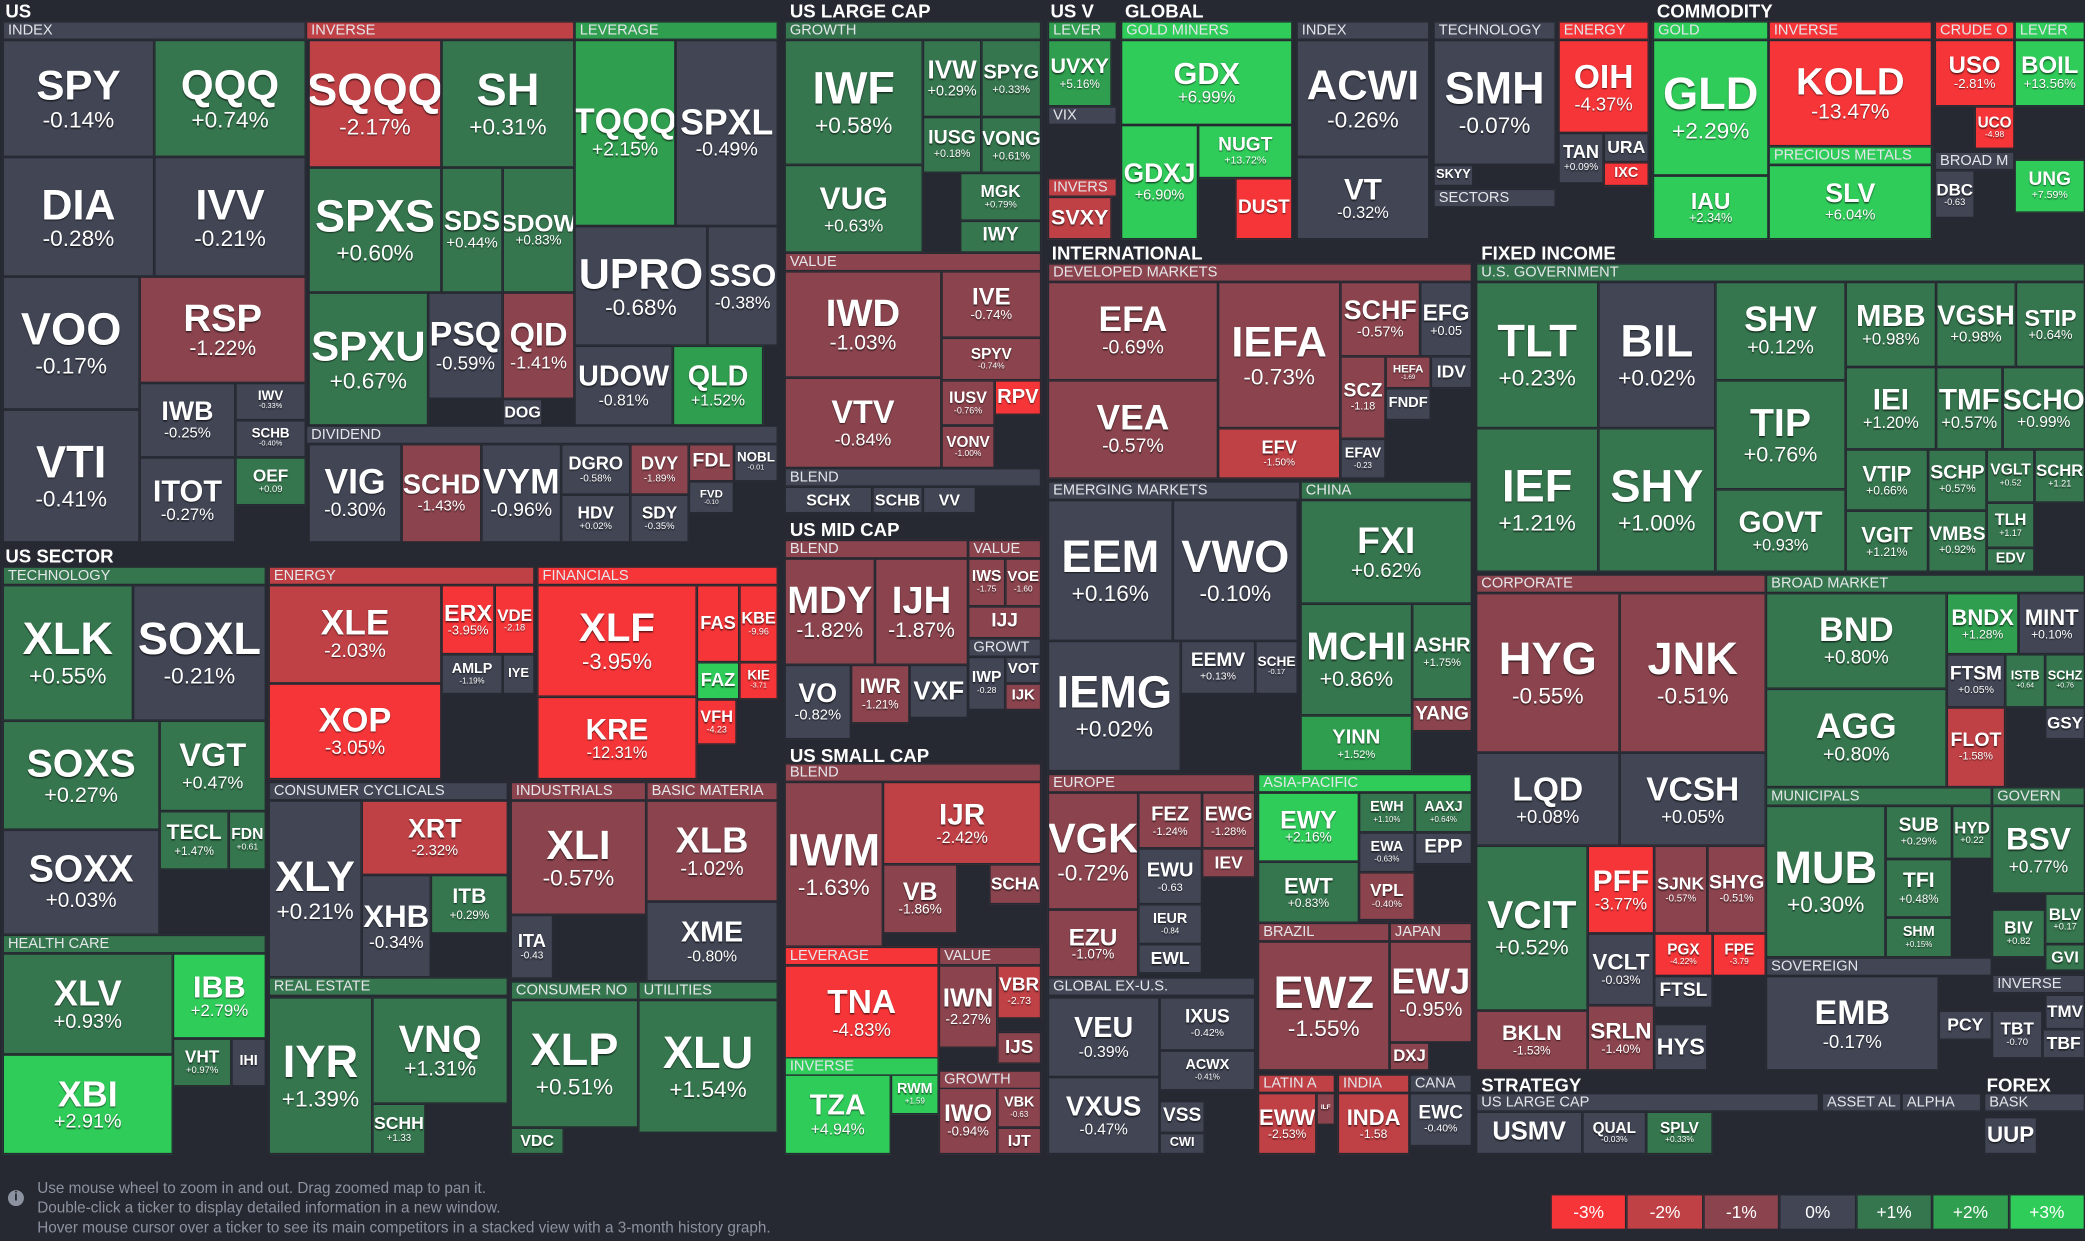 The width and height of the screenshot is (2085, 1241). What do you see at coordinates (2010, 525) in the screenshot?
I see `ticker-tile: TLH +1.17` at bounding box center [2010, 525].